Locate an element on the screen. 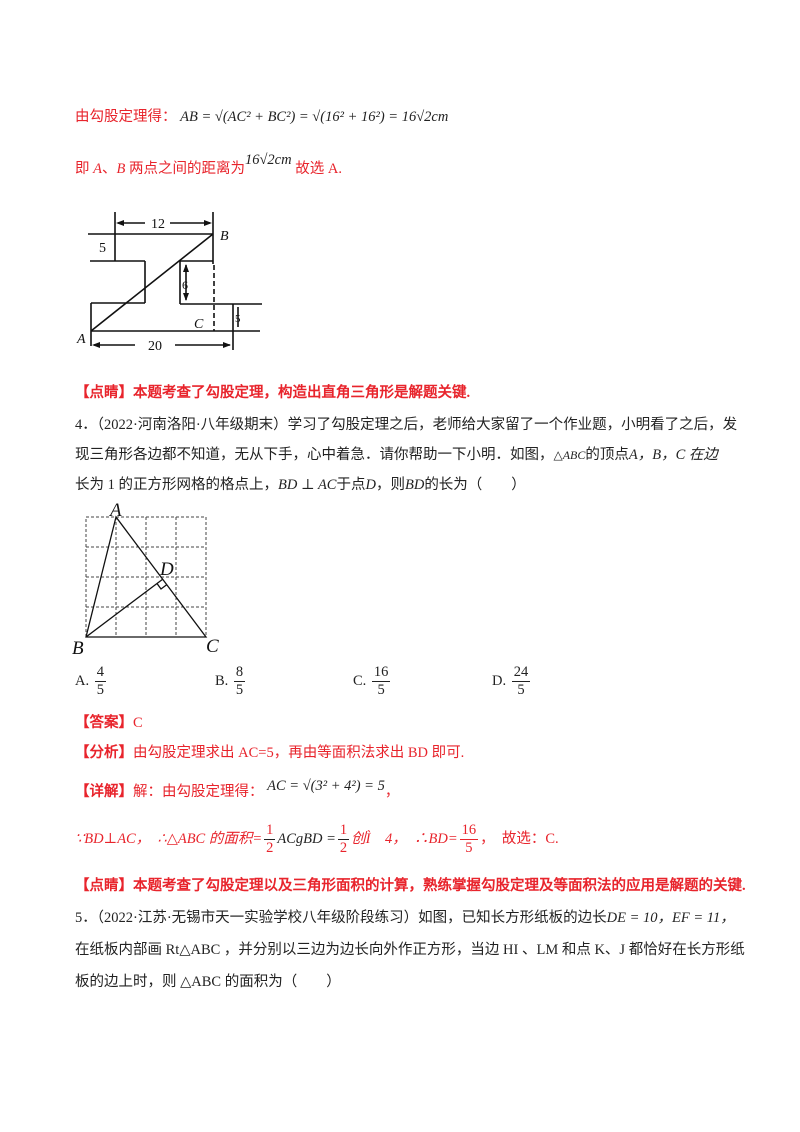 Image resolution: width=800 pixels, height=1132 pixels. text: BD is located at coordinates (414, 485).